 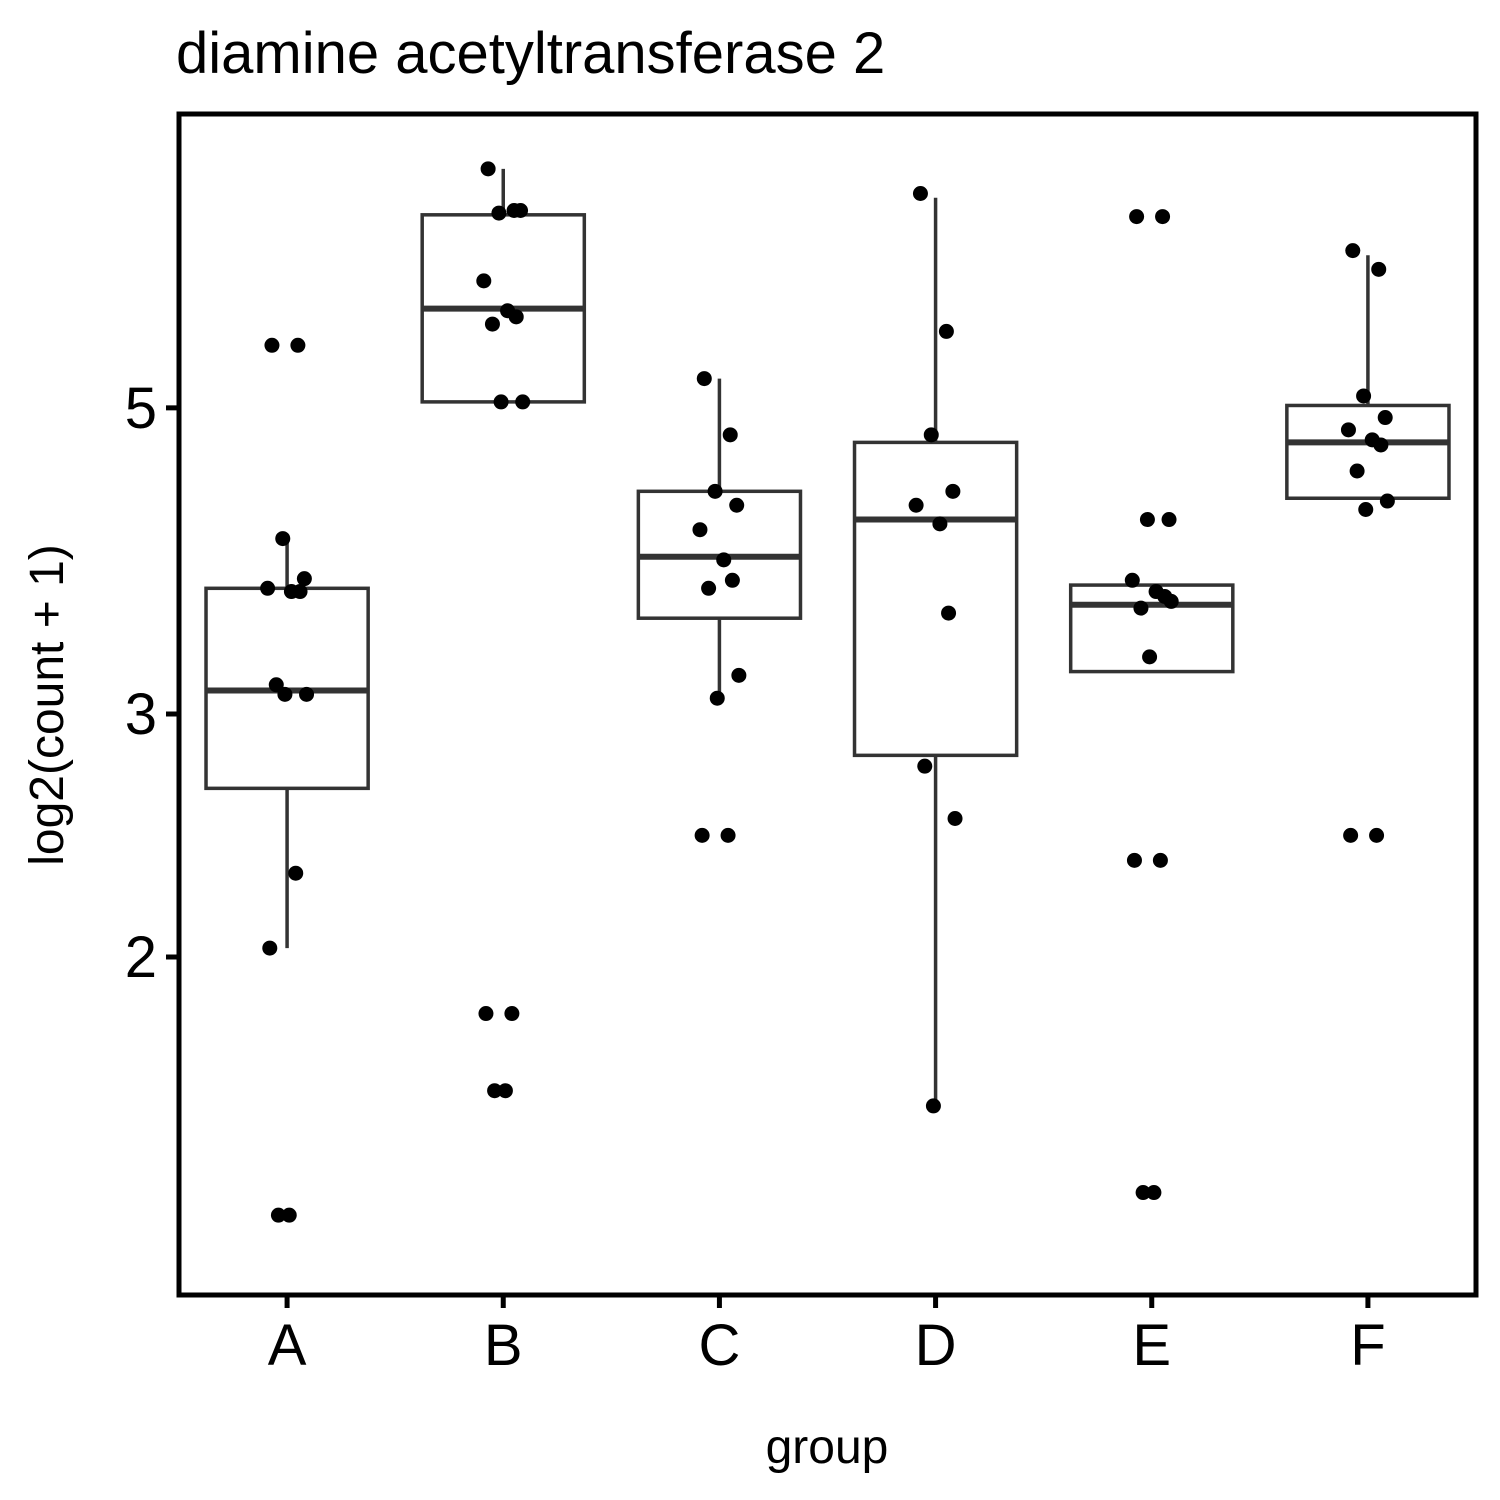 What do you see at coordinates (503, 1345) in the screenshot?
I see `x-tick-label: B` at bounding box center [503, 1345].